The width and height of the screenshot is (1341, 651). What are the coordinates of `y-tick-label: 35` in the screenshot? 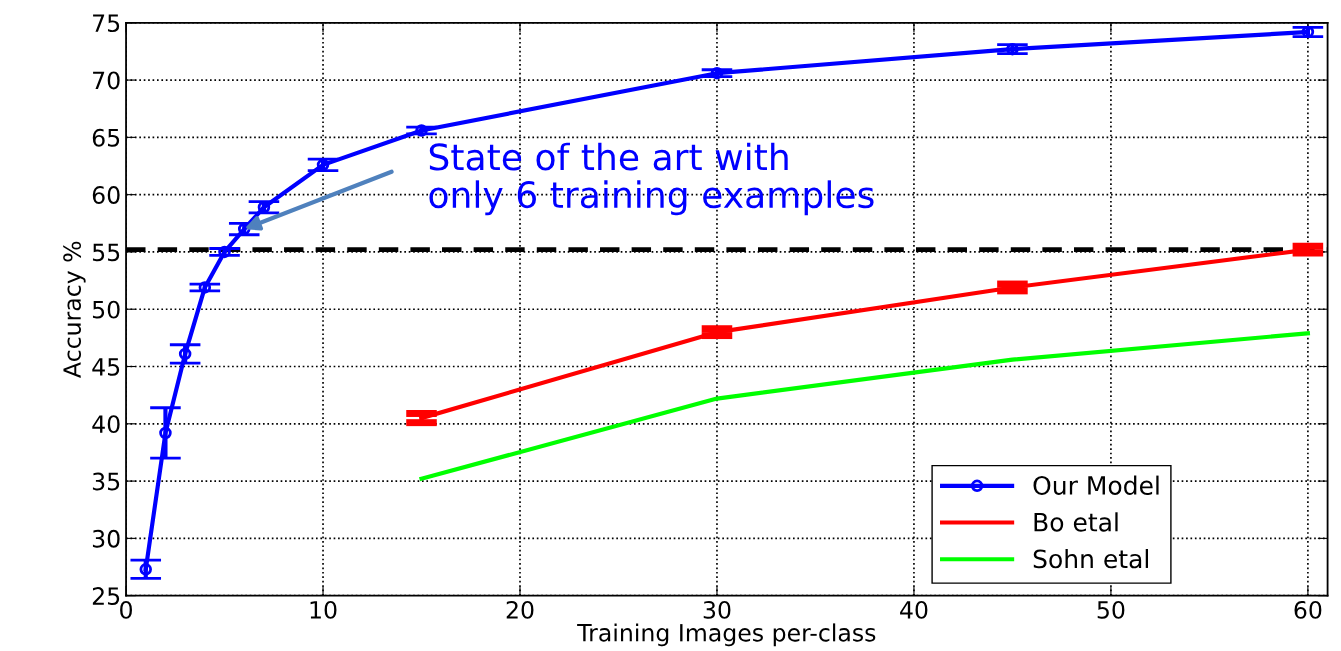 It's located at (106, 481).